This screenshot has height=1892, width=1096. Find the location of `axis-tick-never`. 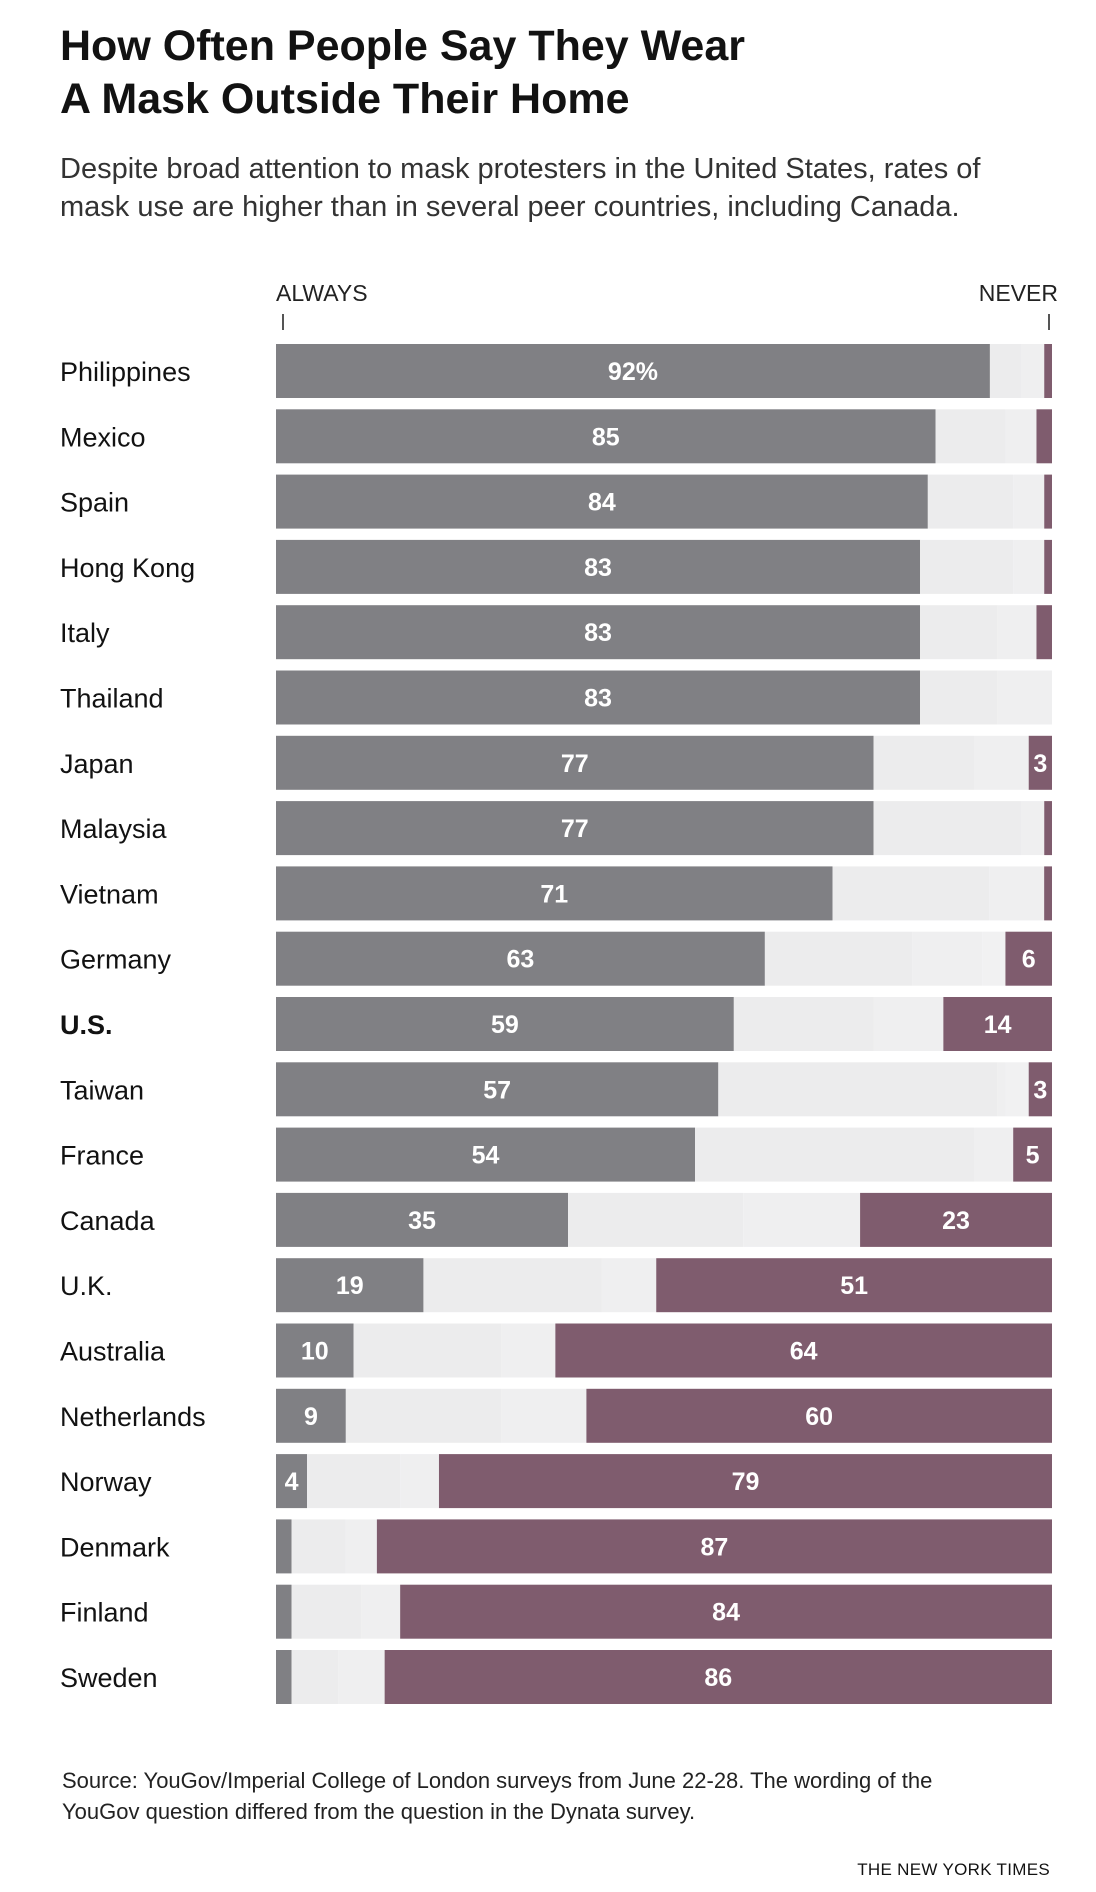

axis-tick-never is located at coordinates (1049, 322).